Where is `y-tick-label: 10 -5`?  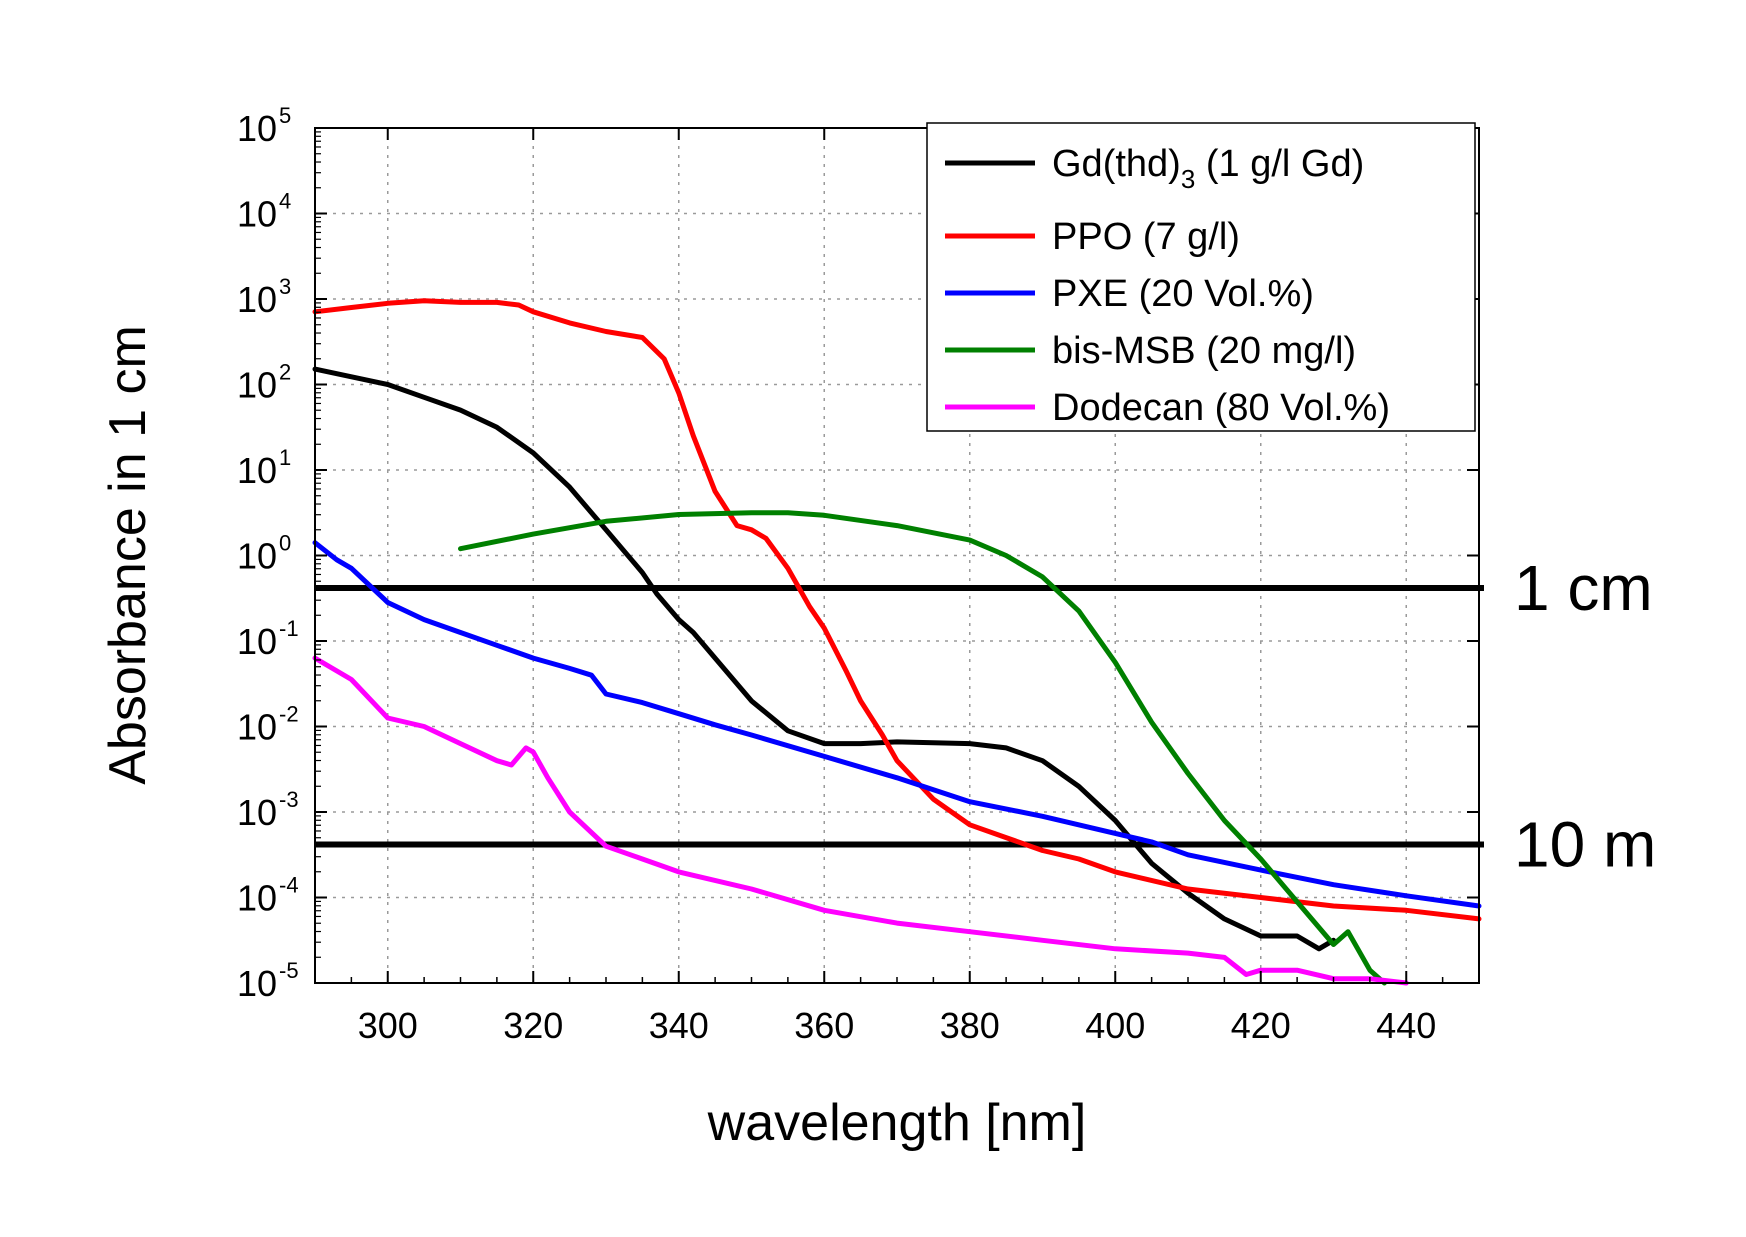
y-tick-label: 10 -5 is located at coordinates (268, 981).